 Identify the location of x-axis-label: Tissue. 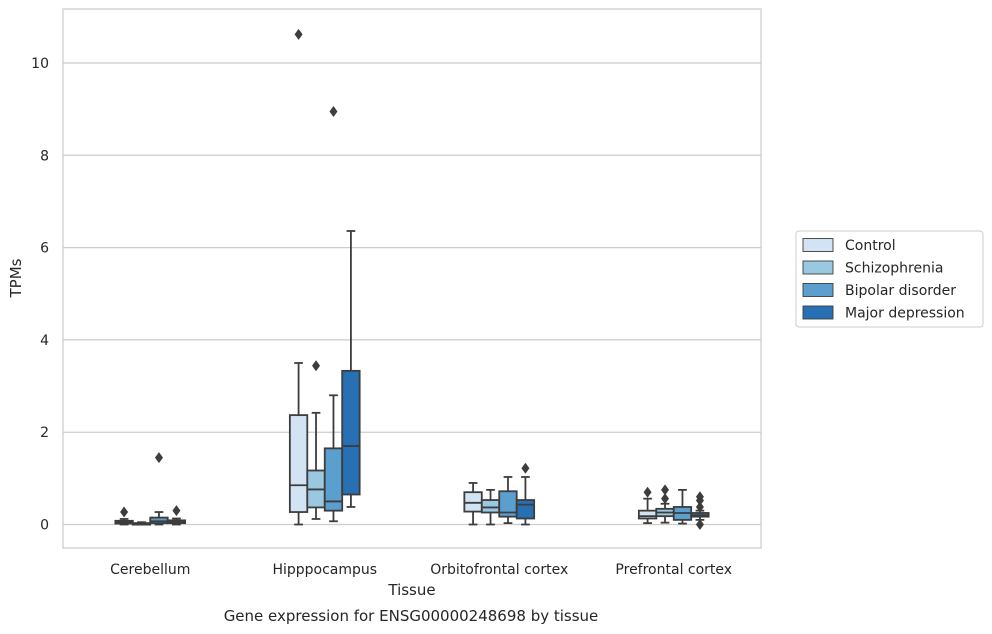
(411, 590).